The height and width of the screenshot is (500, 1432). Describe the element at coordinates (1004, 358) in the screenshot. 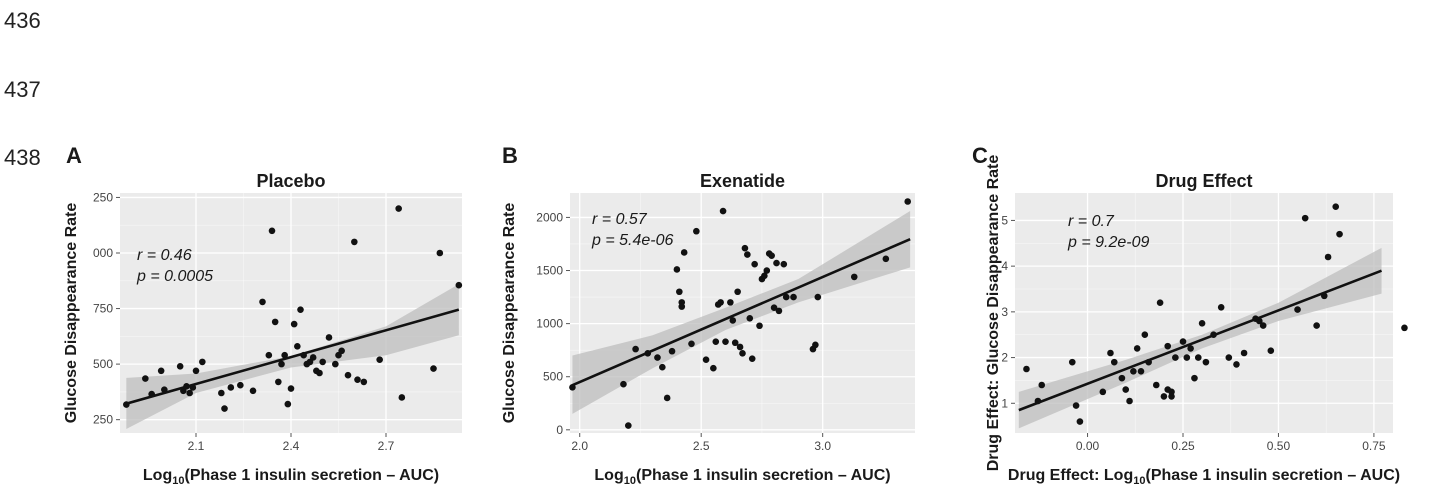

I see `y-tick-label: 2` at that location.